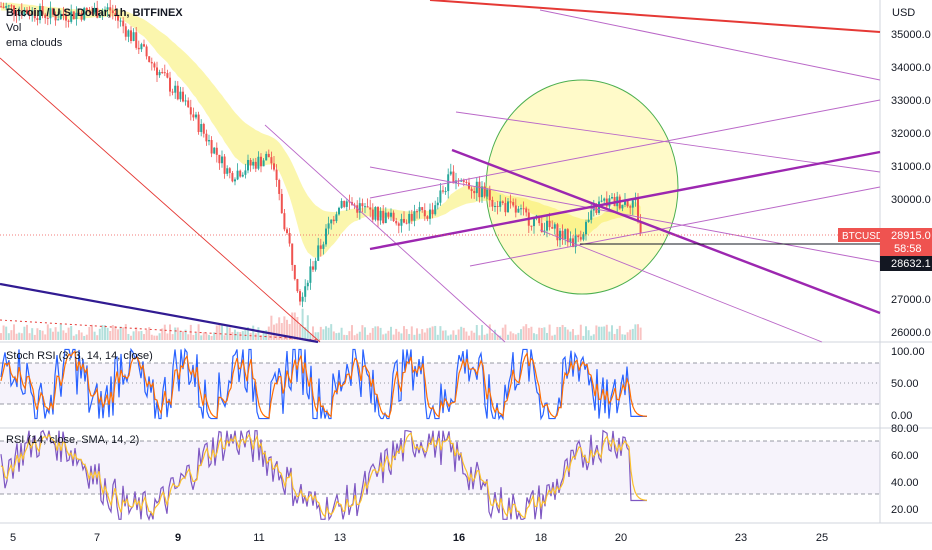 This screenshot has height=550, width=932. What do you see at coordinates (675, 226) in the screenshot?
I see `channel-rising-lower` at bounding box center [675, 226].